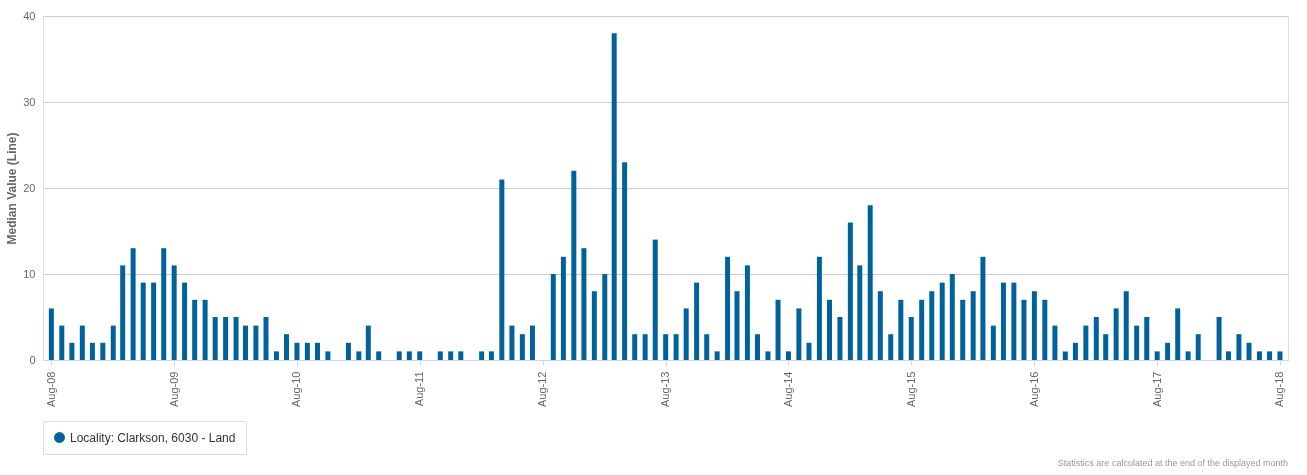  What do you see at coordinates (12, 188) in the screenshot?
I see `y-axis-title: Median Value (Line)` at bounding box center [12, 188].